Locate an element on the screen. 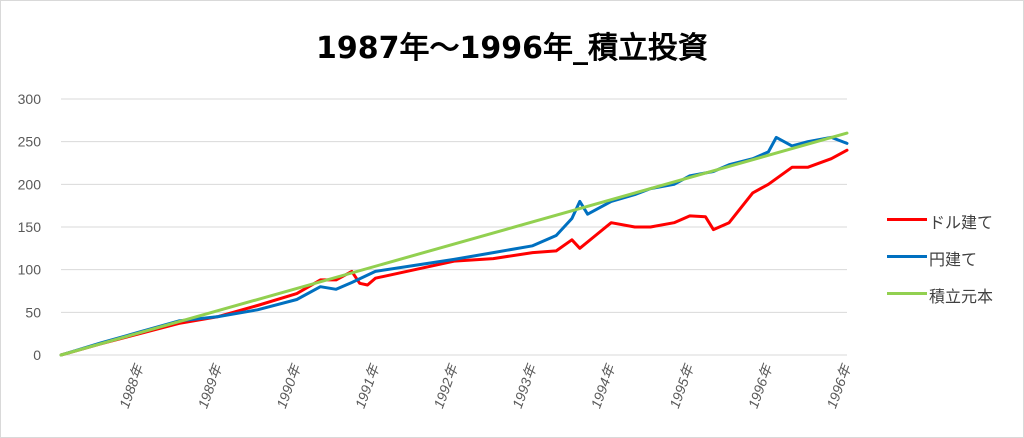 Image resolution: width=1024 pixels, height=438 pixels. x-tick-label: 1989年 is located at coordinates (210, 386).